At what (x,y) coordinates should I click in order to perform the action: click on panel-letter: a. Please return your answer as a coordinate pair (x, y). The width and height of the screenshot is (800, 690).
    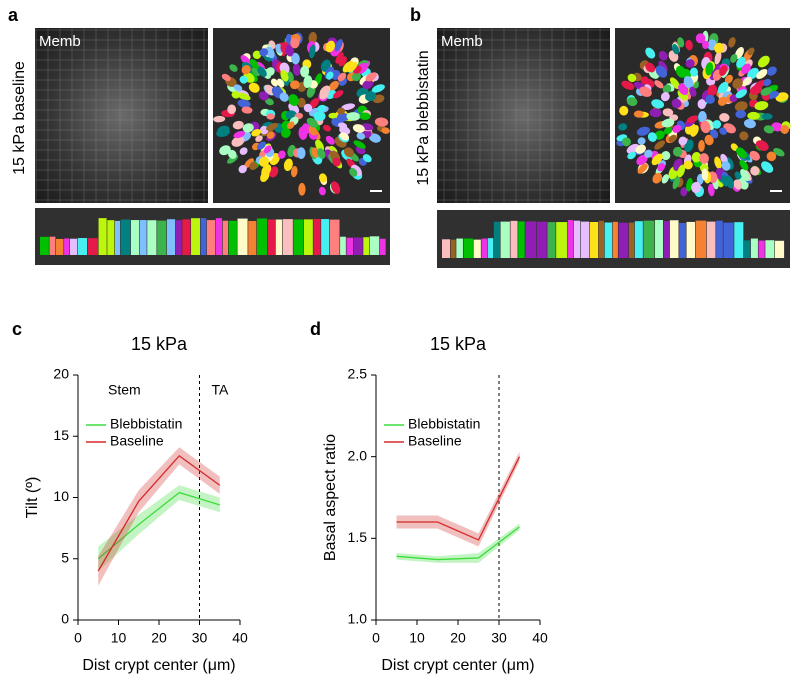
    Looking at the image, I should click on (13, 15).